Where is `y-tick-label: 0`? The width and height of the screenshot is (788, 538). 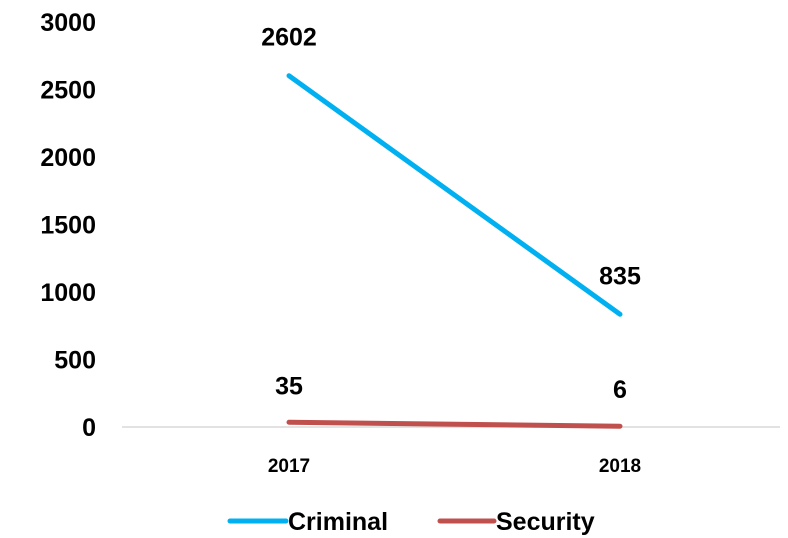
y-tick-label: 0 is located at coordinates (89, 428).